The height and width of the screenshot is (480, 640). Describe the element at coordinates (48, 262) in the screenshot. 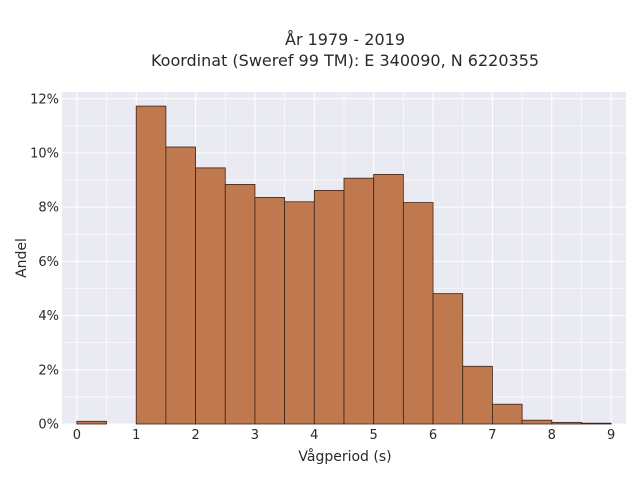

I see `y-tick-label: 6%` at that location.